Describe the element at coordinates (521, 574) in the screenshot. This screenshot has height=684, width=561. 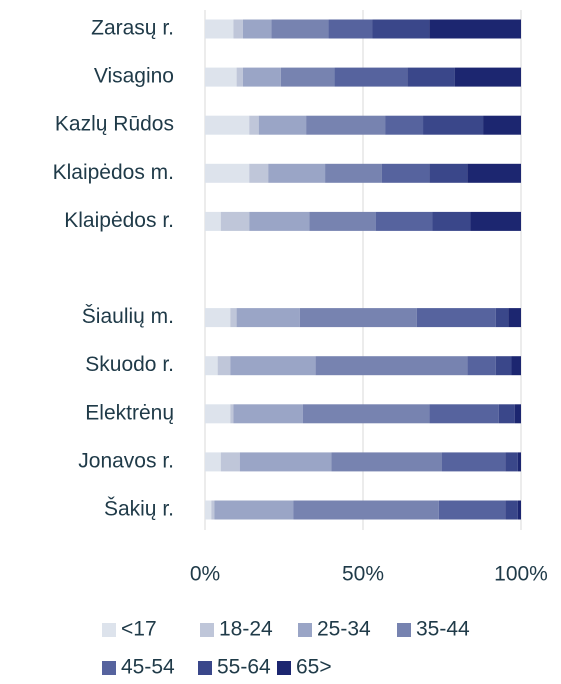
I see `x-tick-label: 100%` at that location.